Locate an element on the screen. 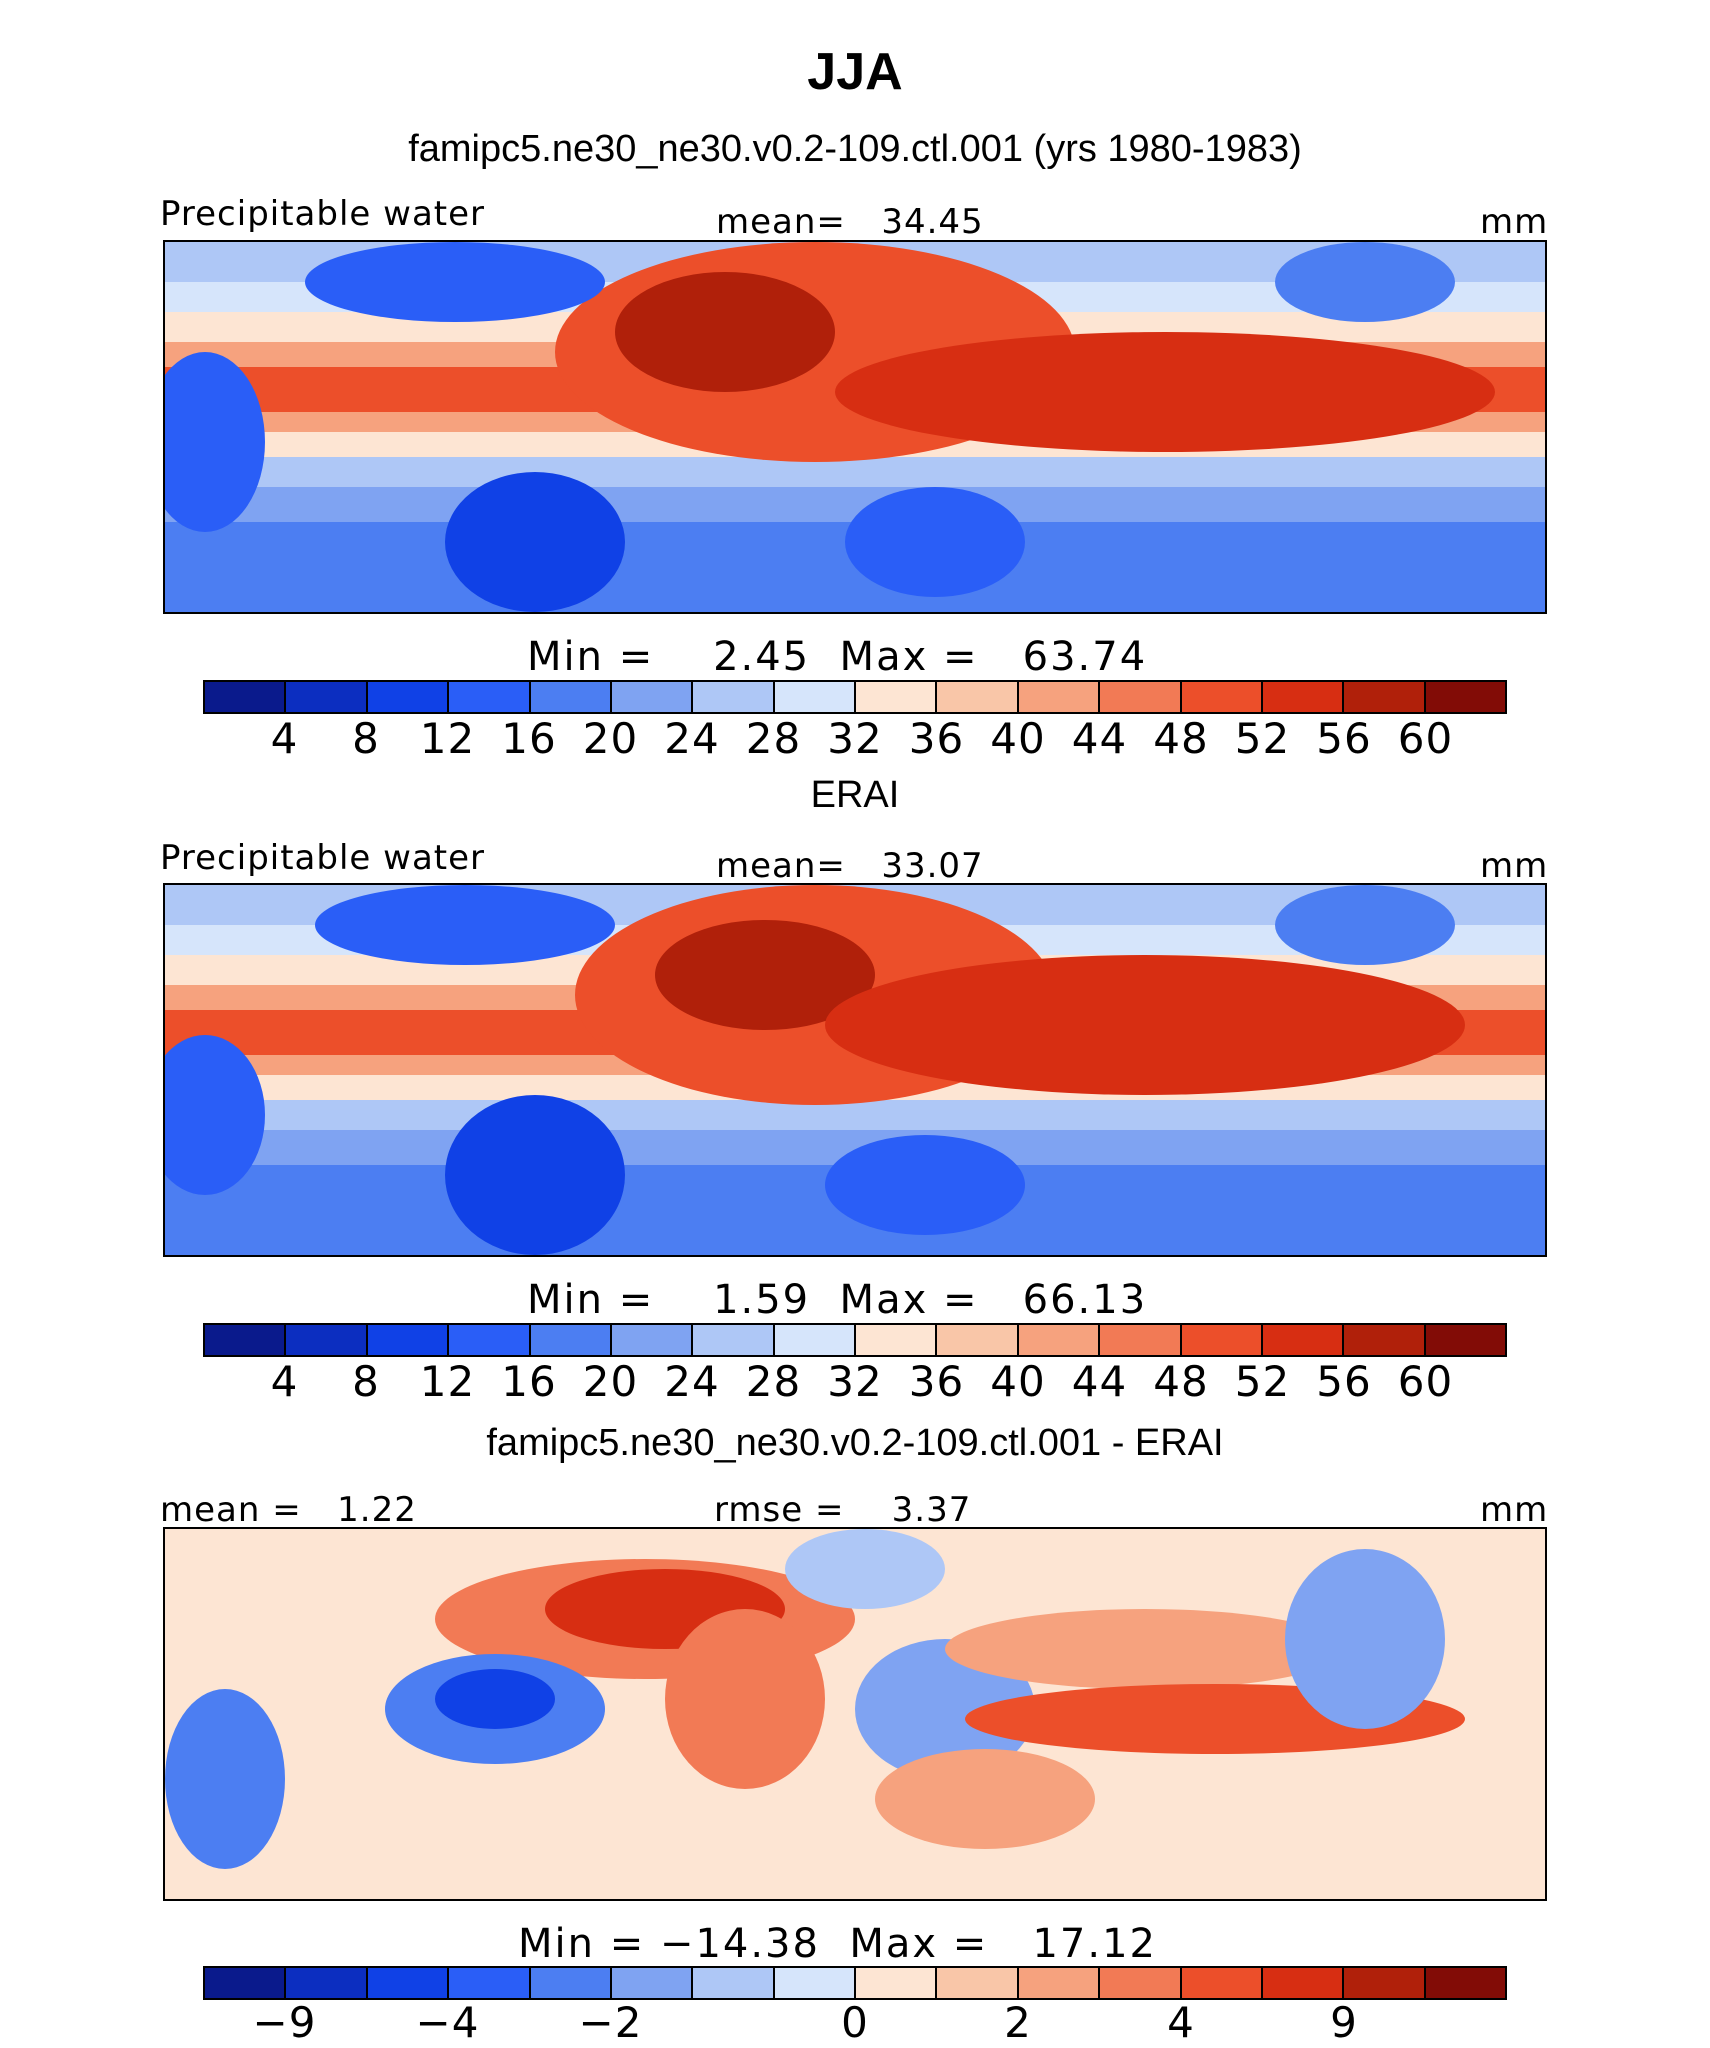 This screenshot has width=1710, height=2048. panel1-variable-label: Precipitable water is located at coordinates (323, 214).